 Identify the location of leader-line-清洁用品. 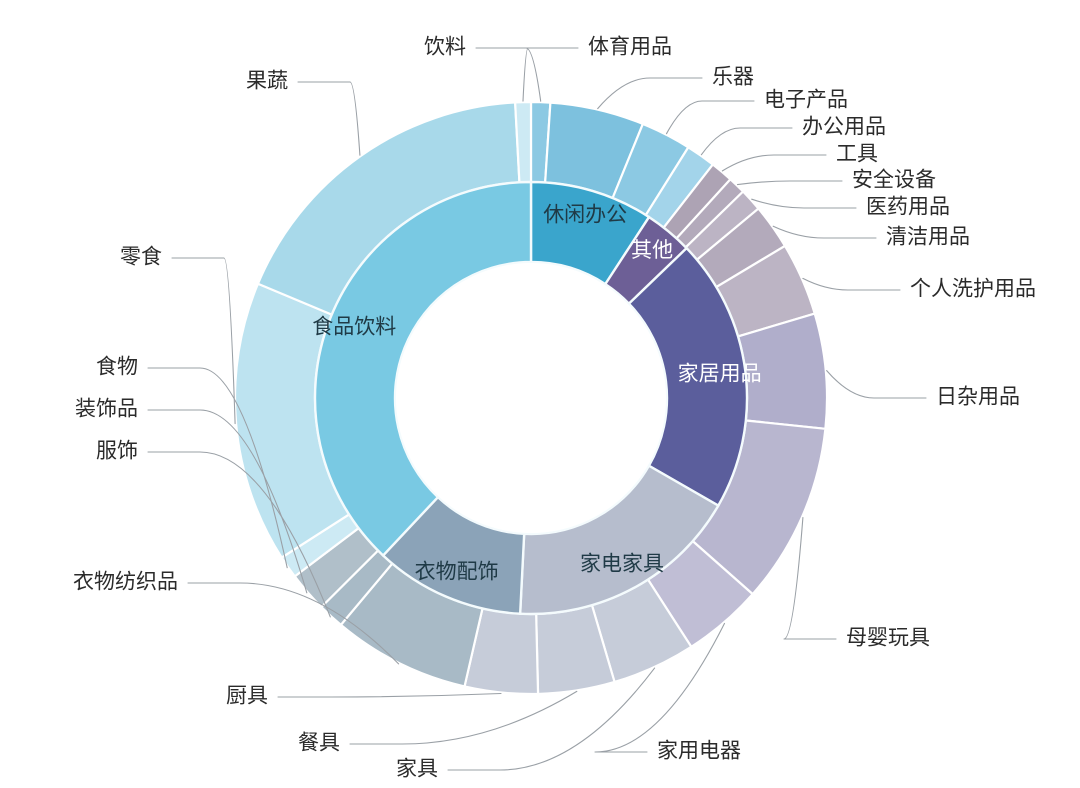
(824, 232).